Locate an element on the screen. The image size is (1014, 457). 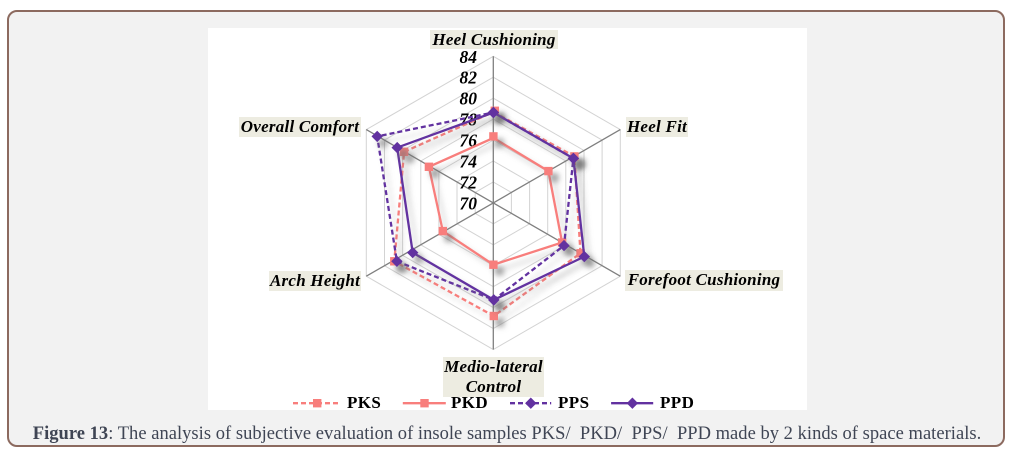
svg-text: 74 is located at coordinates (469, 162).